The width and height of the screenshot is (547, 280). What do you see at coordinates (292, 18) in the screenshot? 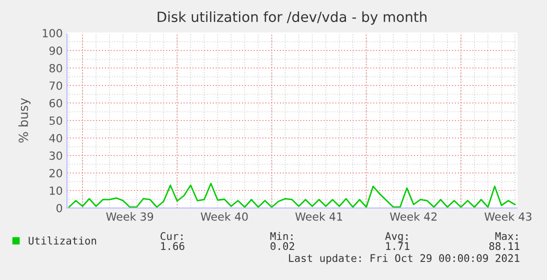
I see `chart-title: Disk utilization for /dev/vda - by month` at bounding box center [292, 18].